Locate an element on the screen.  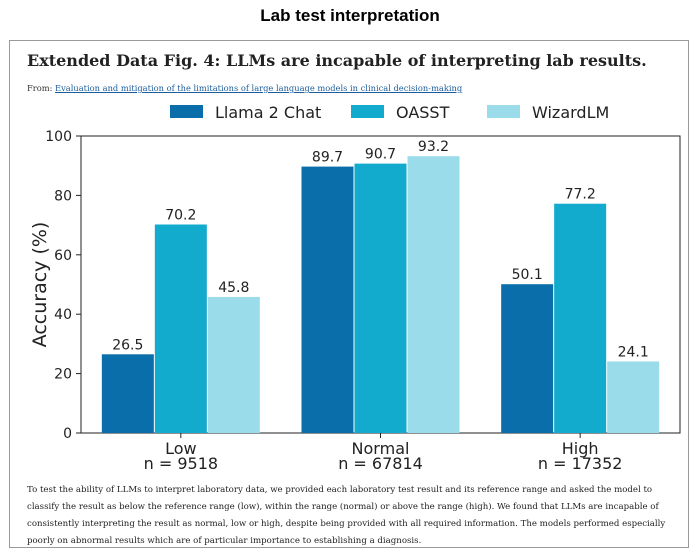
legend-label: WizardLM is located at coordinates (570, 112).